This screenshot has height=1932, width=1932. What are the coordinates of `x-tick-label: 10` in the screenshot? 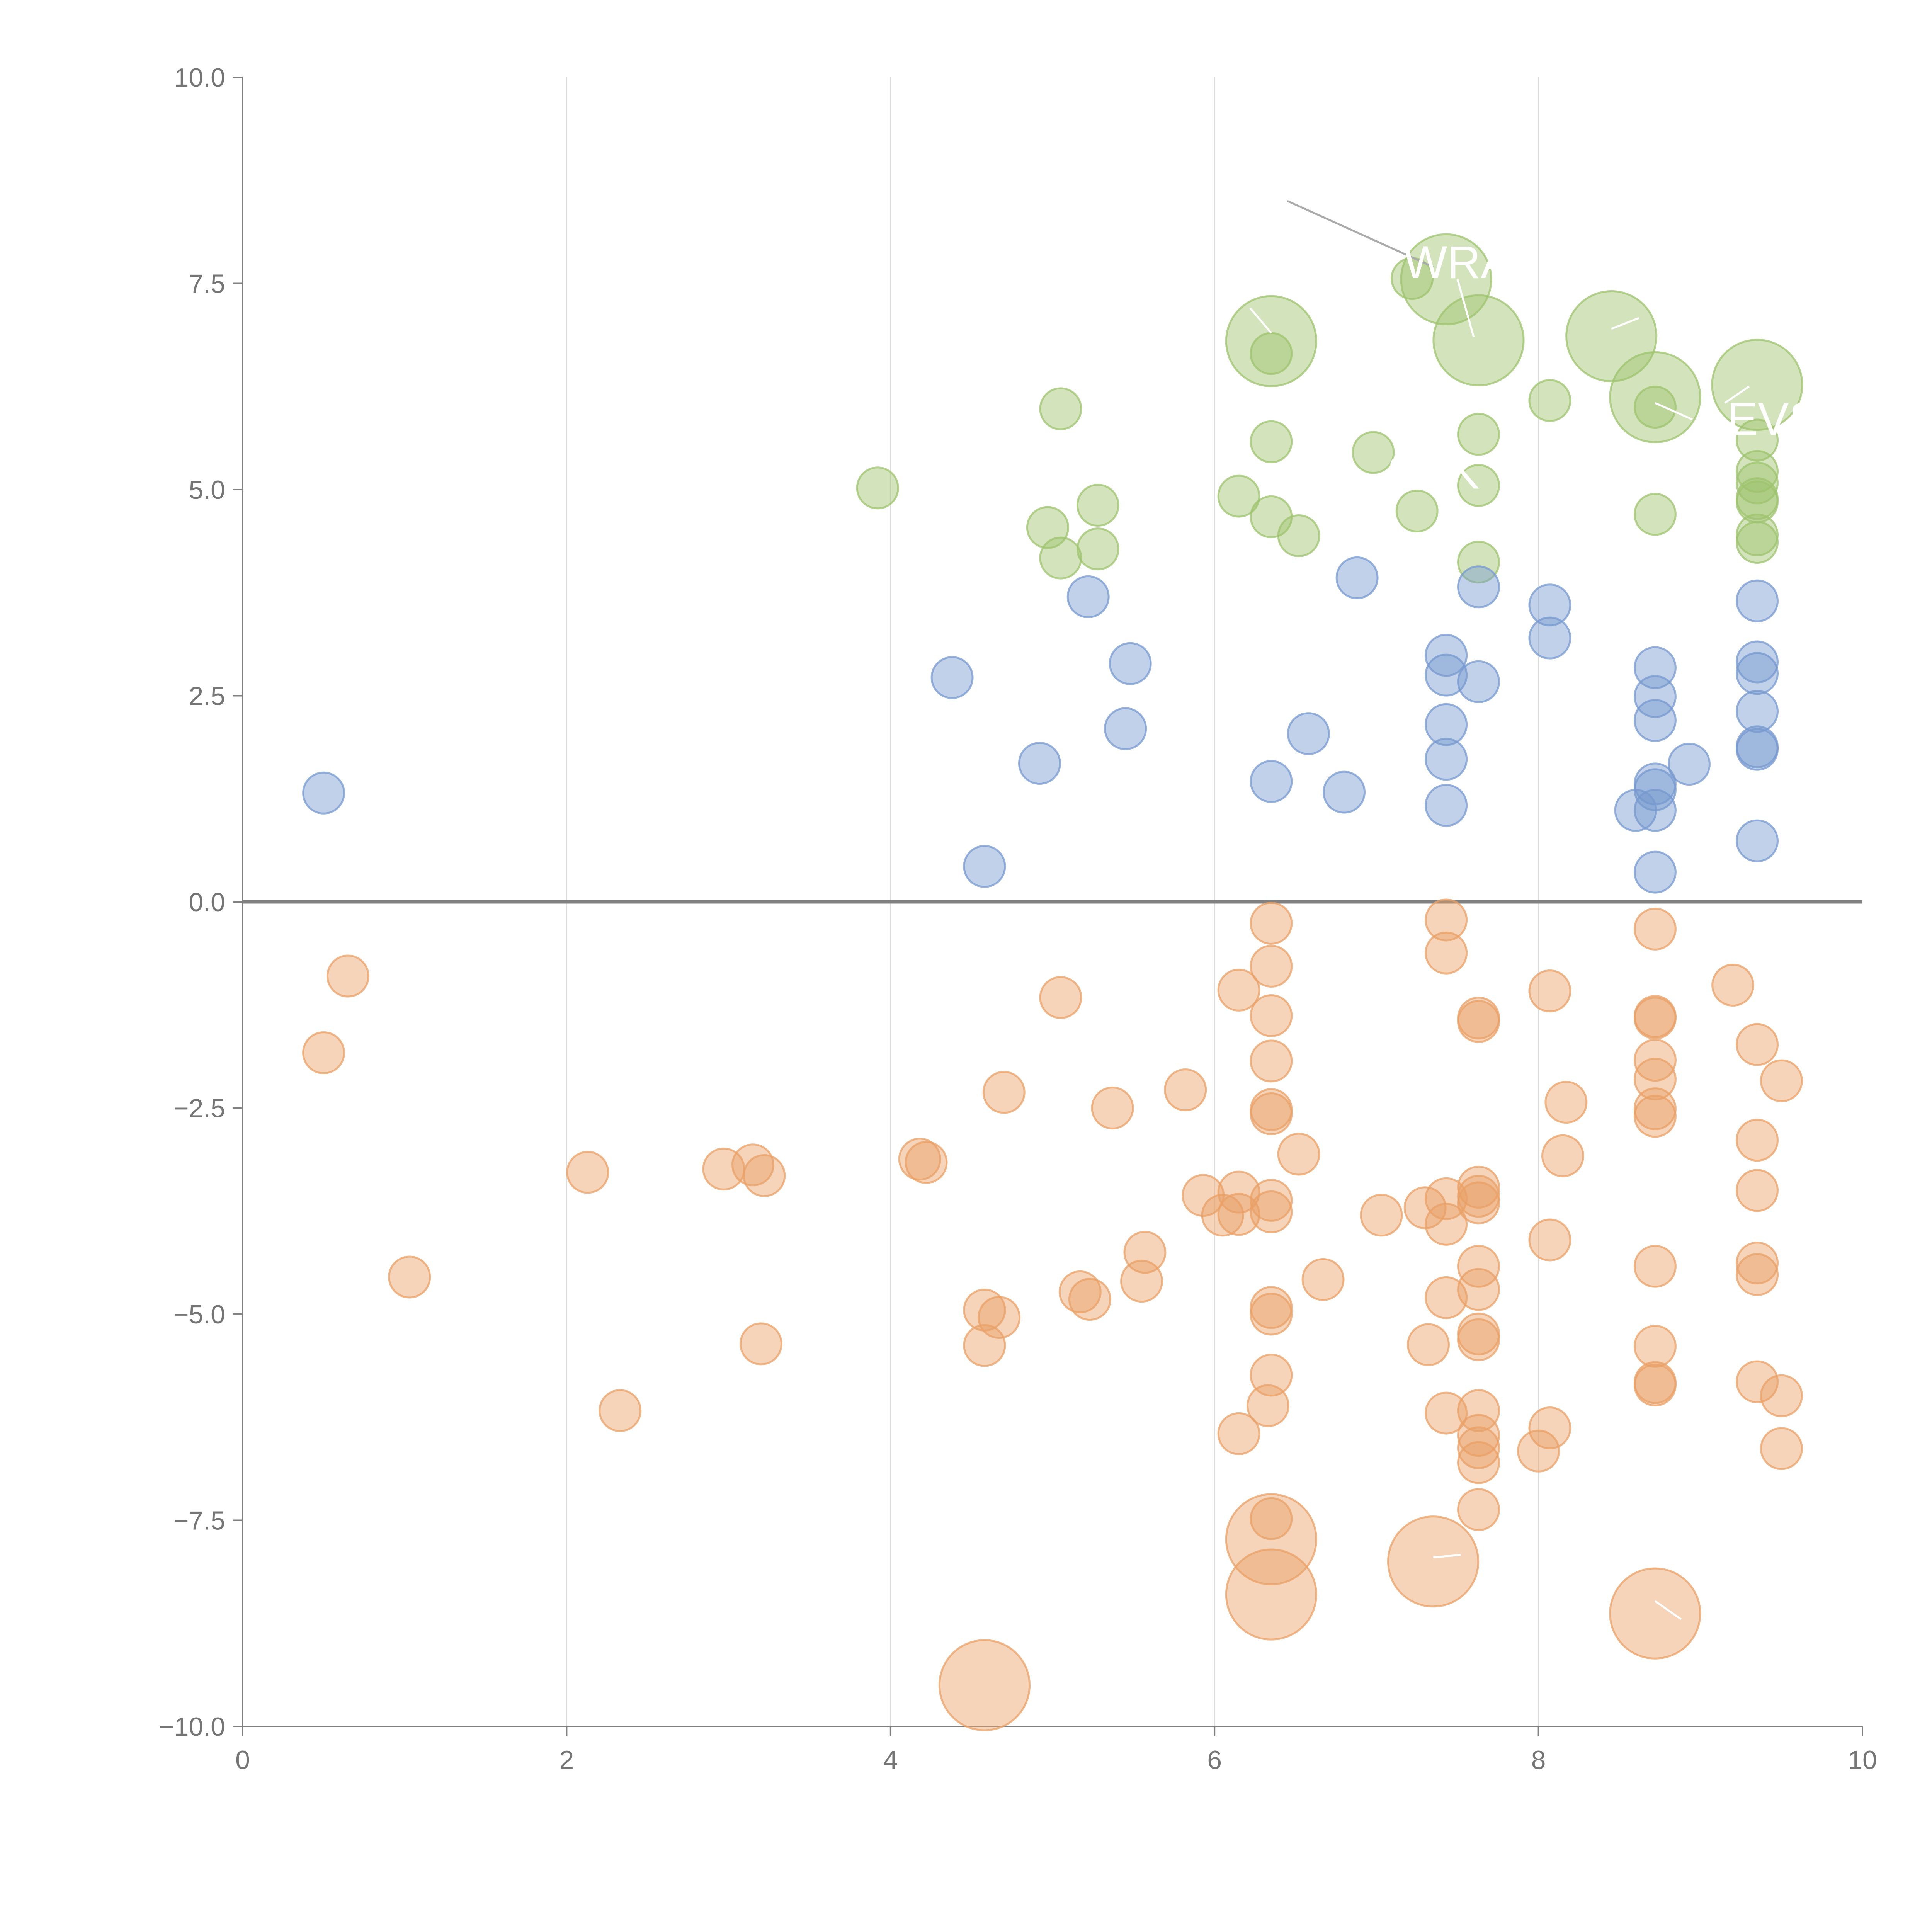 It's located at (1863, 1760).